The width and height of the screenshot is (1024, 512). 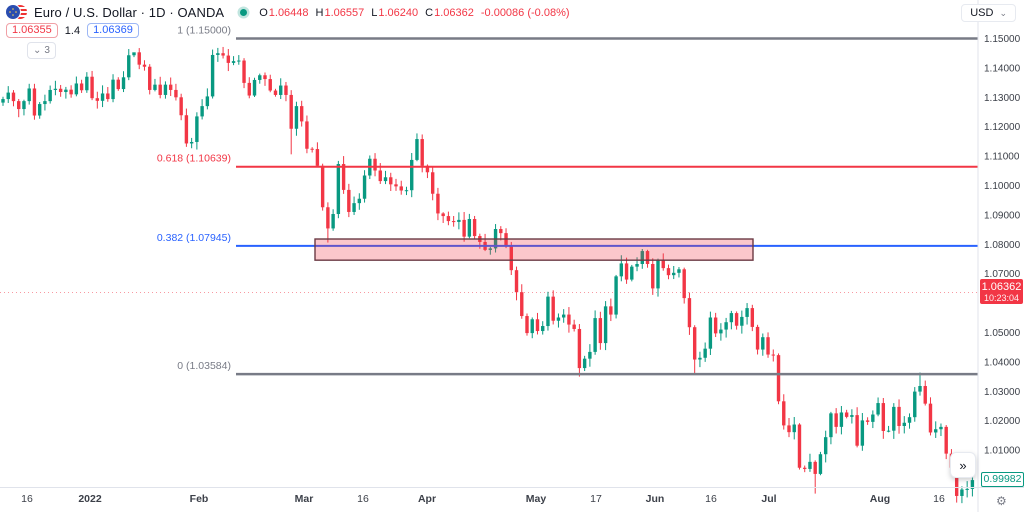 What do you see at coordinates (988, 13) in the screenshot?
I see `currency-selector: USD ⌄` at bounding box center [988, 13].